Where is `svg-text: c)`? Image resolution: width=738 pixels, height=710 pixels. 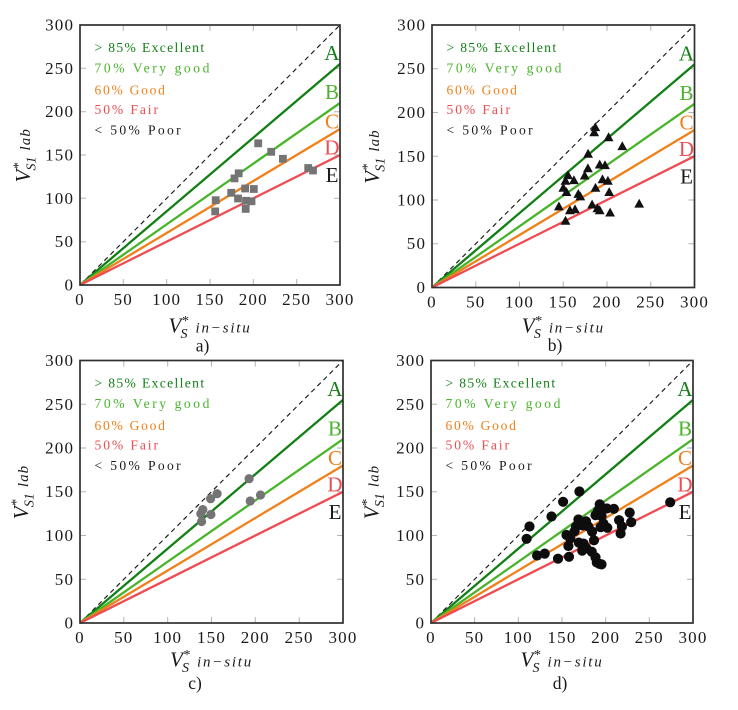
svg-text: c) is located at coordinates (195, 683).